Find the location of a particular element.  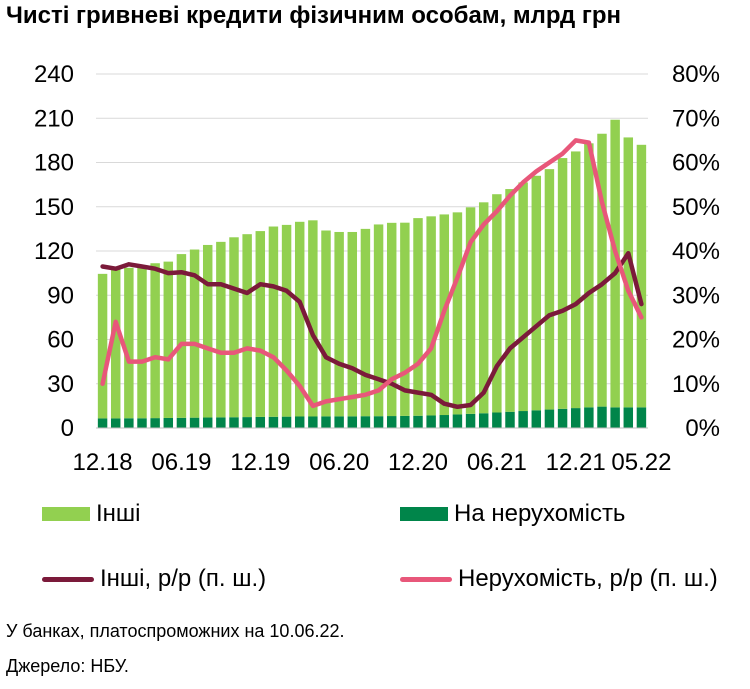

x-tick-label: 06.19 is located at coordinates (181, 462).